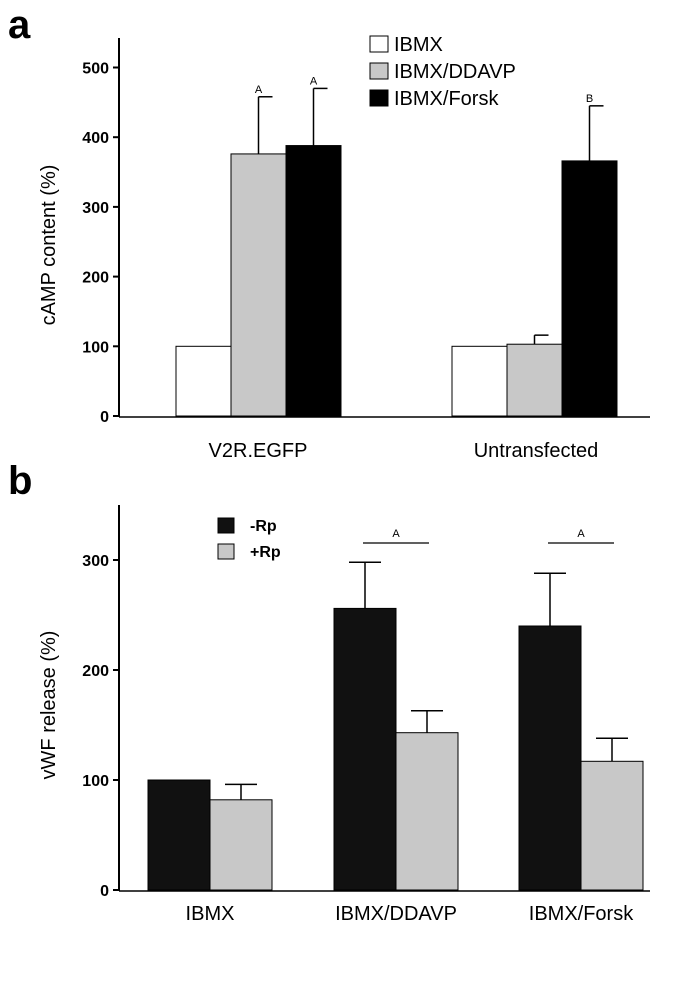 The width and height of the screenshot is (700, 993). I want to click on panel-a-legend-label-ibmx-forsk: IBMX/Forsk, so click(446, 99).